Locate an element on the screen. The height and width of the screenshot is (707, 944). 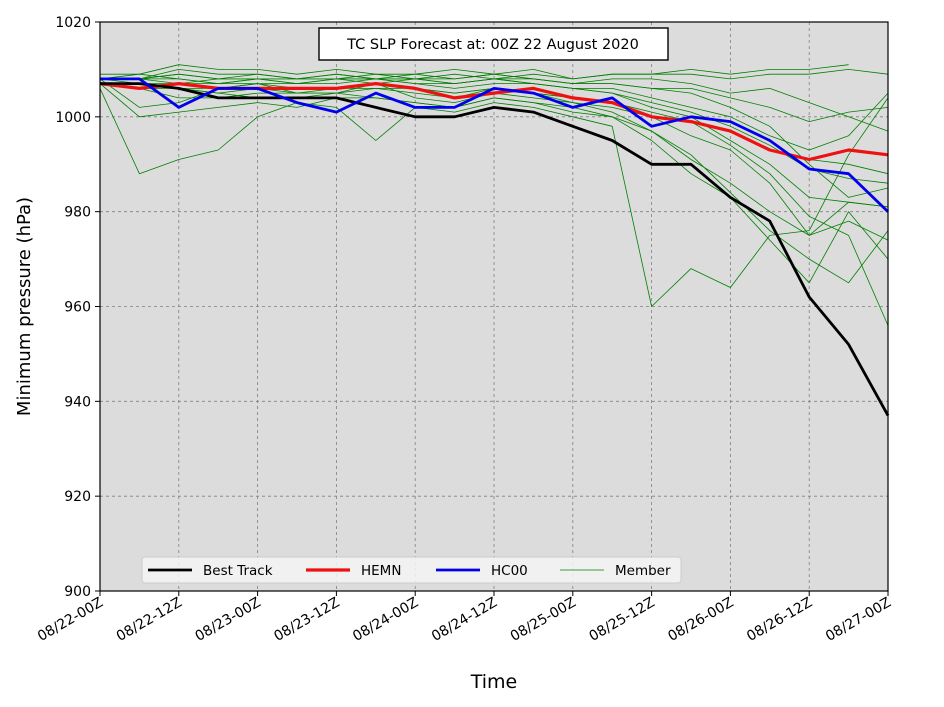
legend-item-hemn: HEMN is located at coordinates (353, 571).